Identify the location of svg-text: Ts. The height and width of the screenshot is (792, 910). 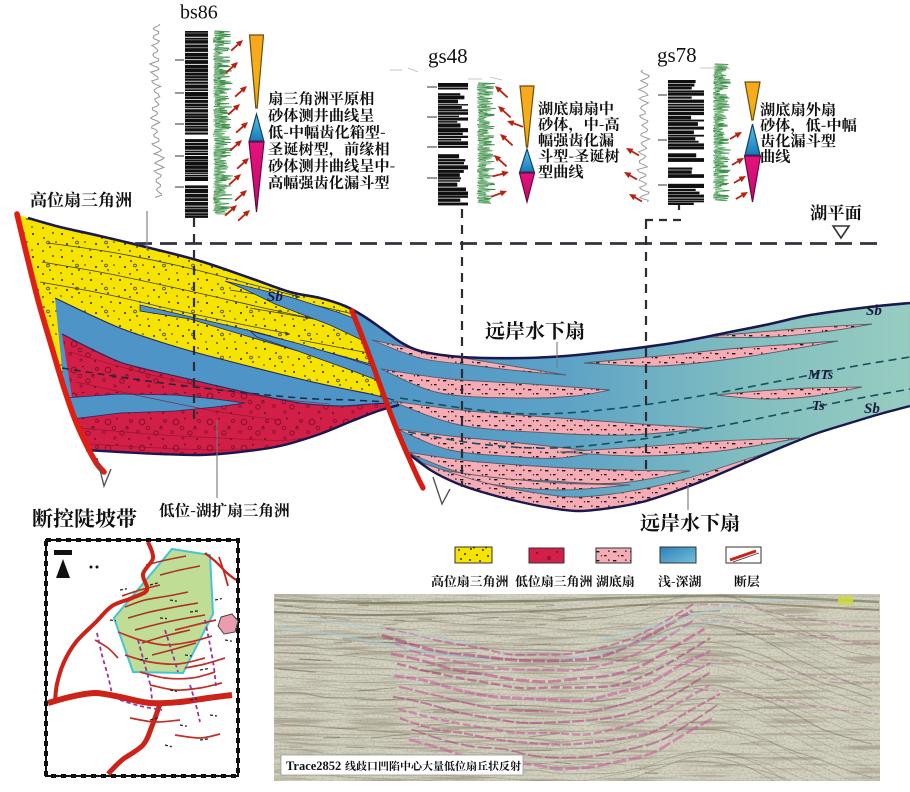
(818, 406).